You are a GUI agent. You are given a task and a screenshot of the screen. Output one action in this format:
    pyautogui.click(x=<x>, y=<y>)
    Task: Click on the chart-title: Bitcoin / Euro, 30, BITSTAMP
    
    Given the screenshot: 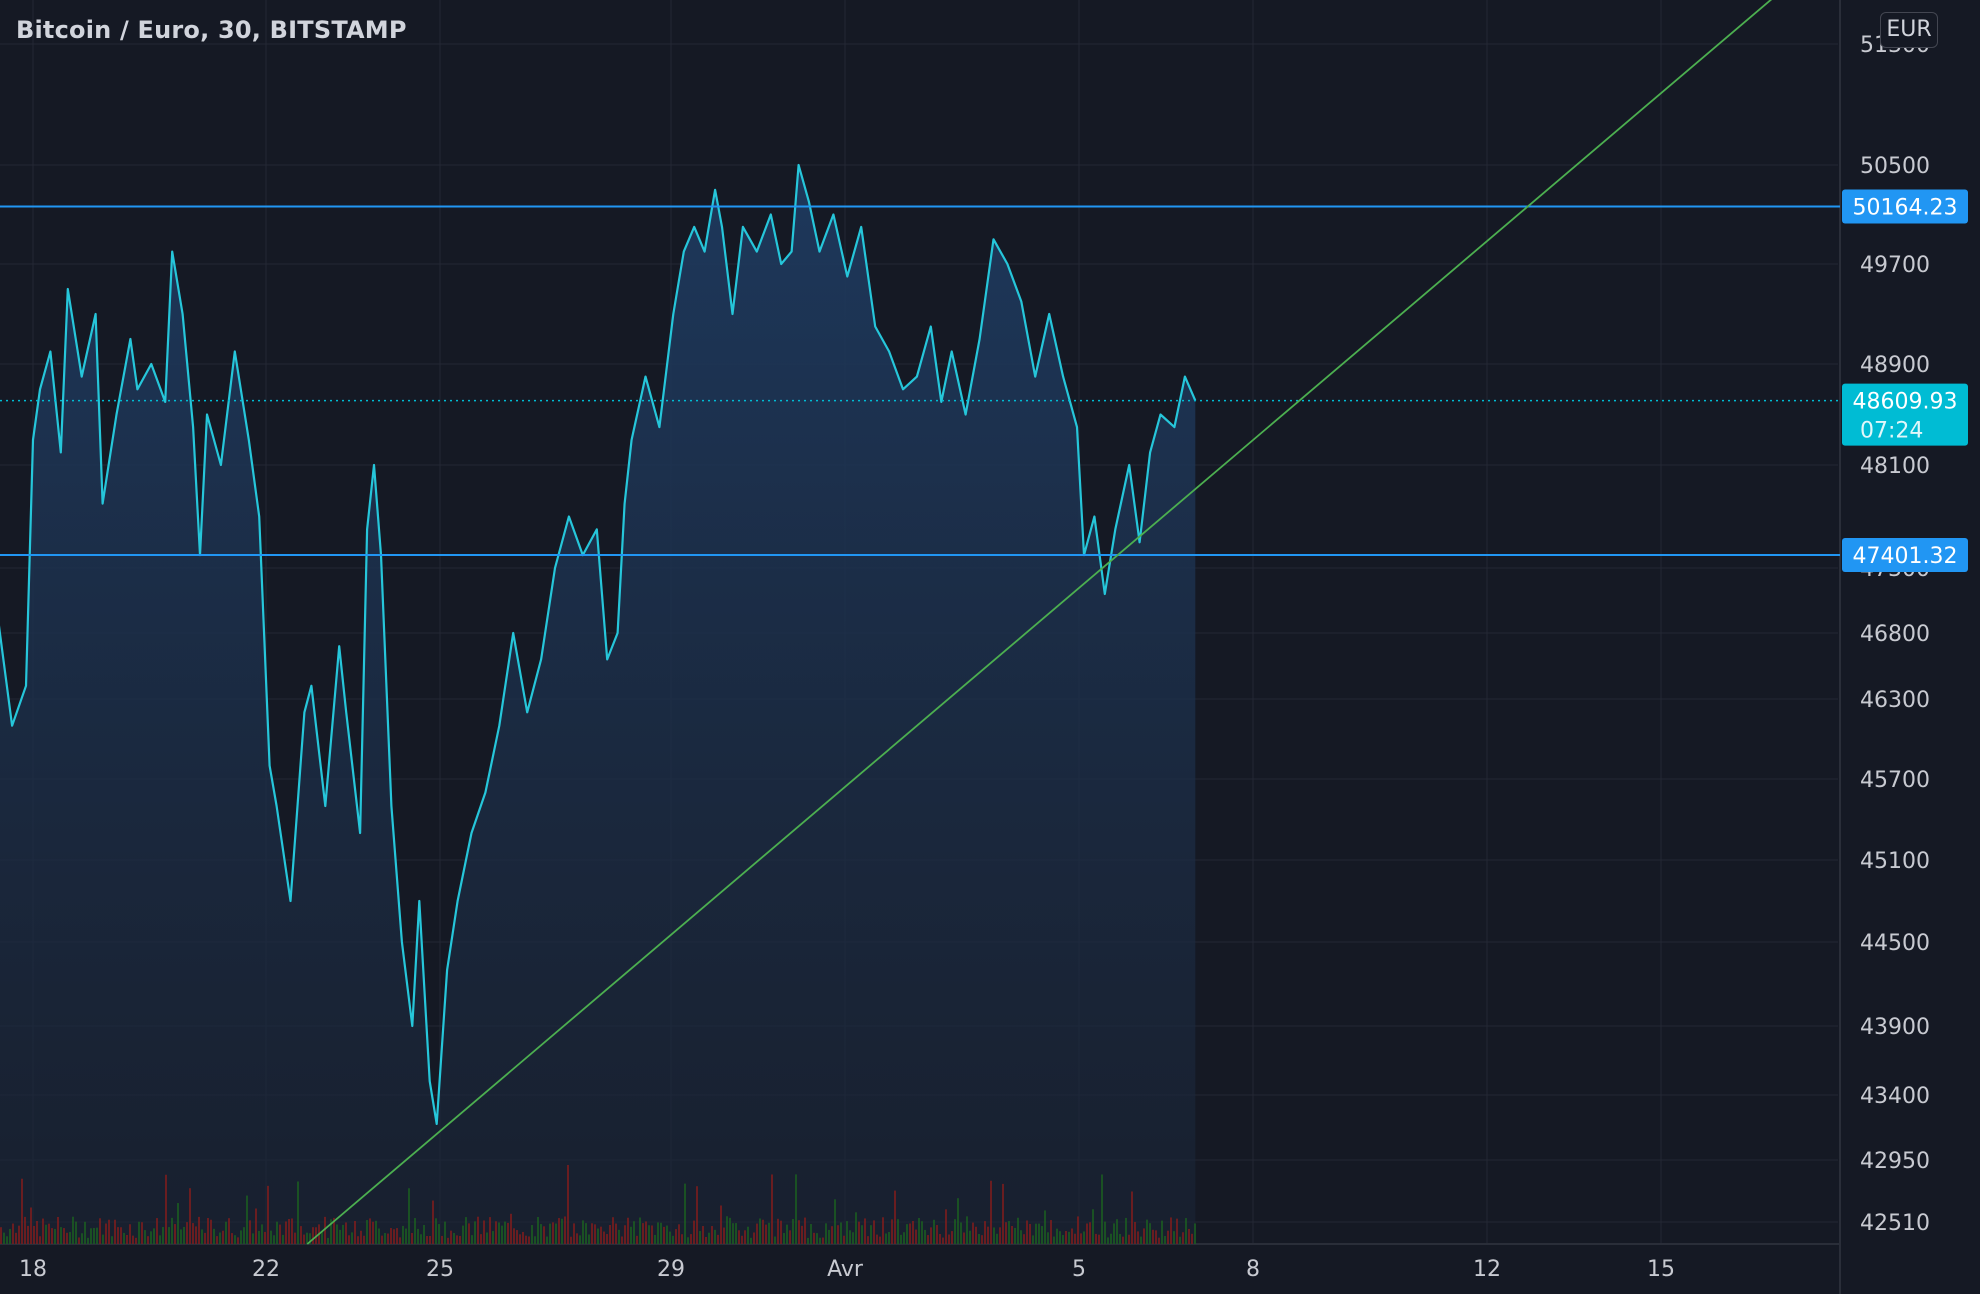 What is the action you would take?
    pyautogui.click(x=211, y=30)
    